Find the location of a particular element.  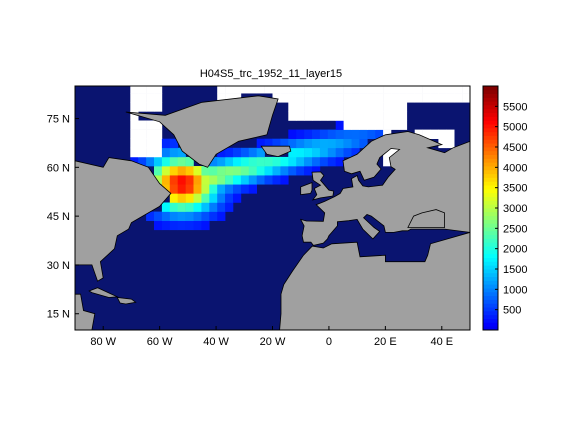

y-tick-label: 75 N is located at coordinates (58, 120).